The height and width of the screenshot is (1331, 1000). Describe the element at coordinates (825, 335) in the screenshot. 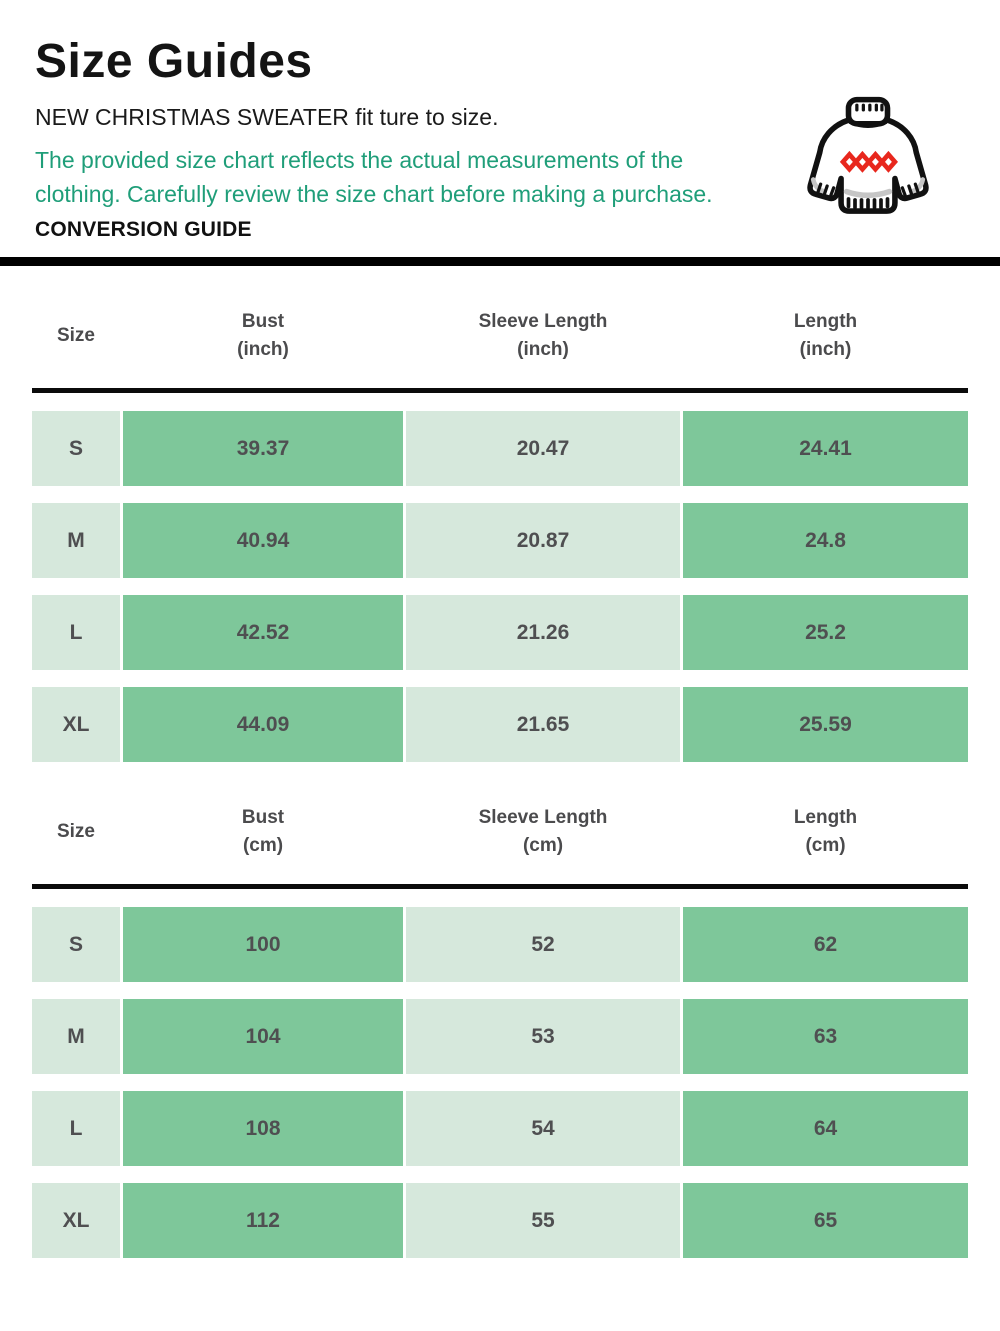

I see `col-header-length: Length (inch)` at that location.